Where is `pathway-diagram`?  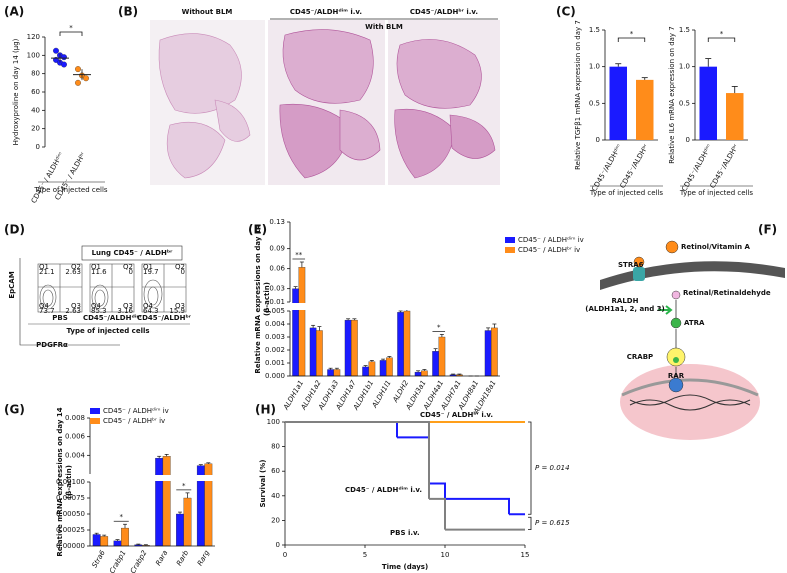 pathway-diagram is located at coordinates (692, 340).